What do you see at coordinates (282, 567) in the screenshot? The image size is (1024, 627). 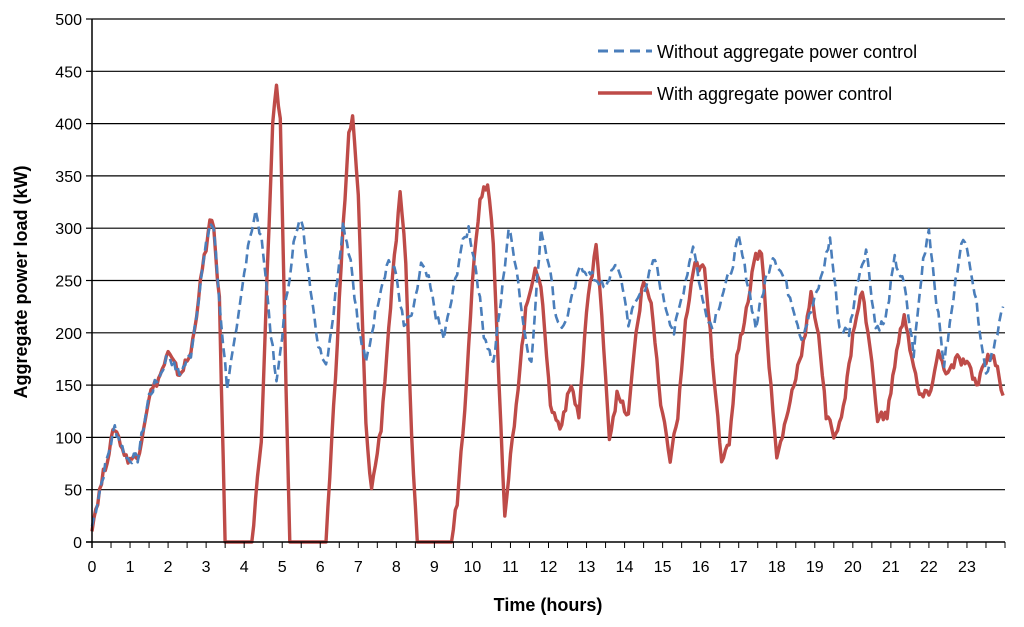 I see `x-tick-label-5: 5` at bounding box center [282, 567].